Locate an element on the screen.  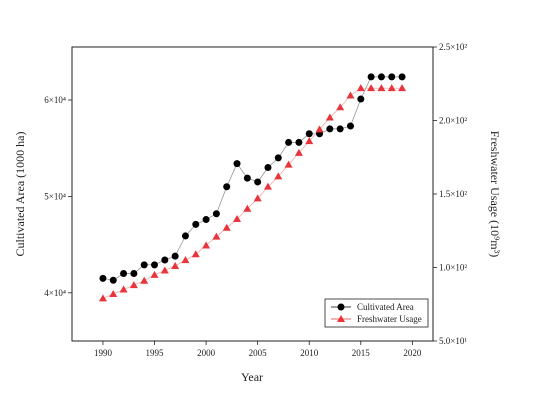
y-left-tick-label: 5×10⁴ is located at coordinates (55, 196).